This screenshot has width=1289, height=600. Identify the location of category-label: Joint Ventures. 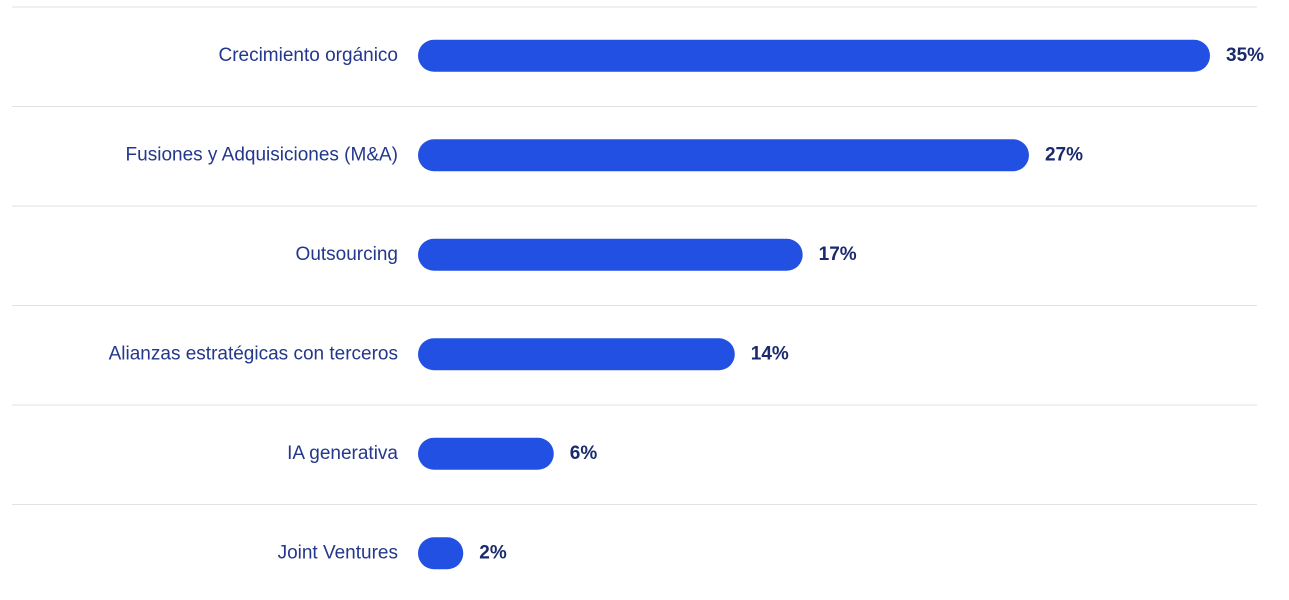
(338, 552).